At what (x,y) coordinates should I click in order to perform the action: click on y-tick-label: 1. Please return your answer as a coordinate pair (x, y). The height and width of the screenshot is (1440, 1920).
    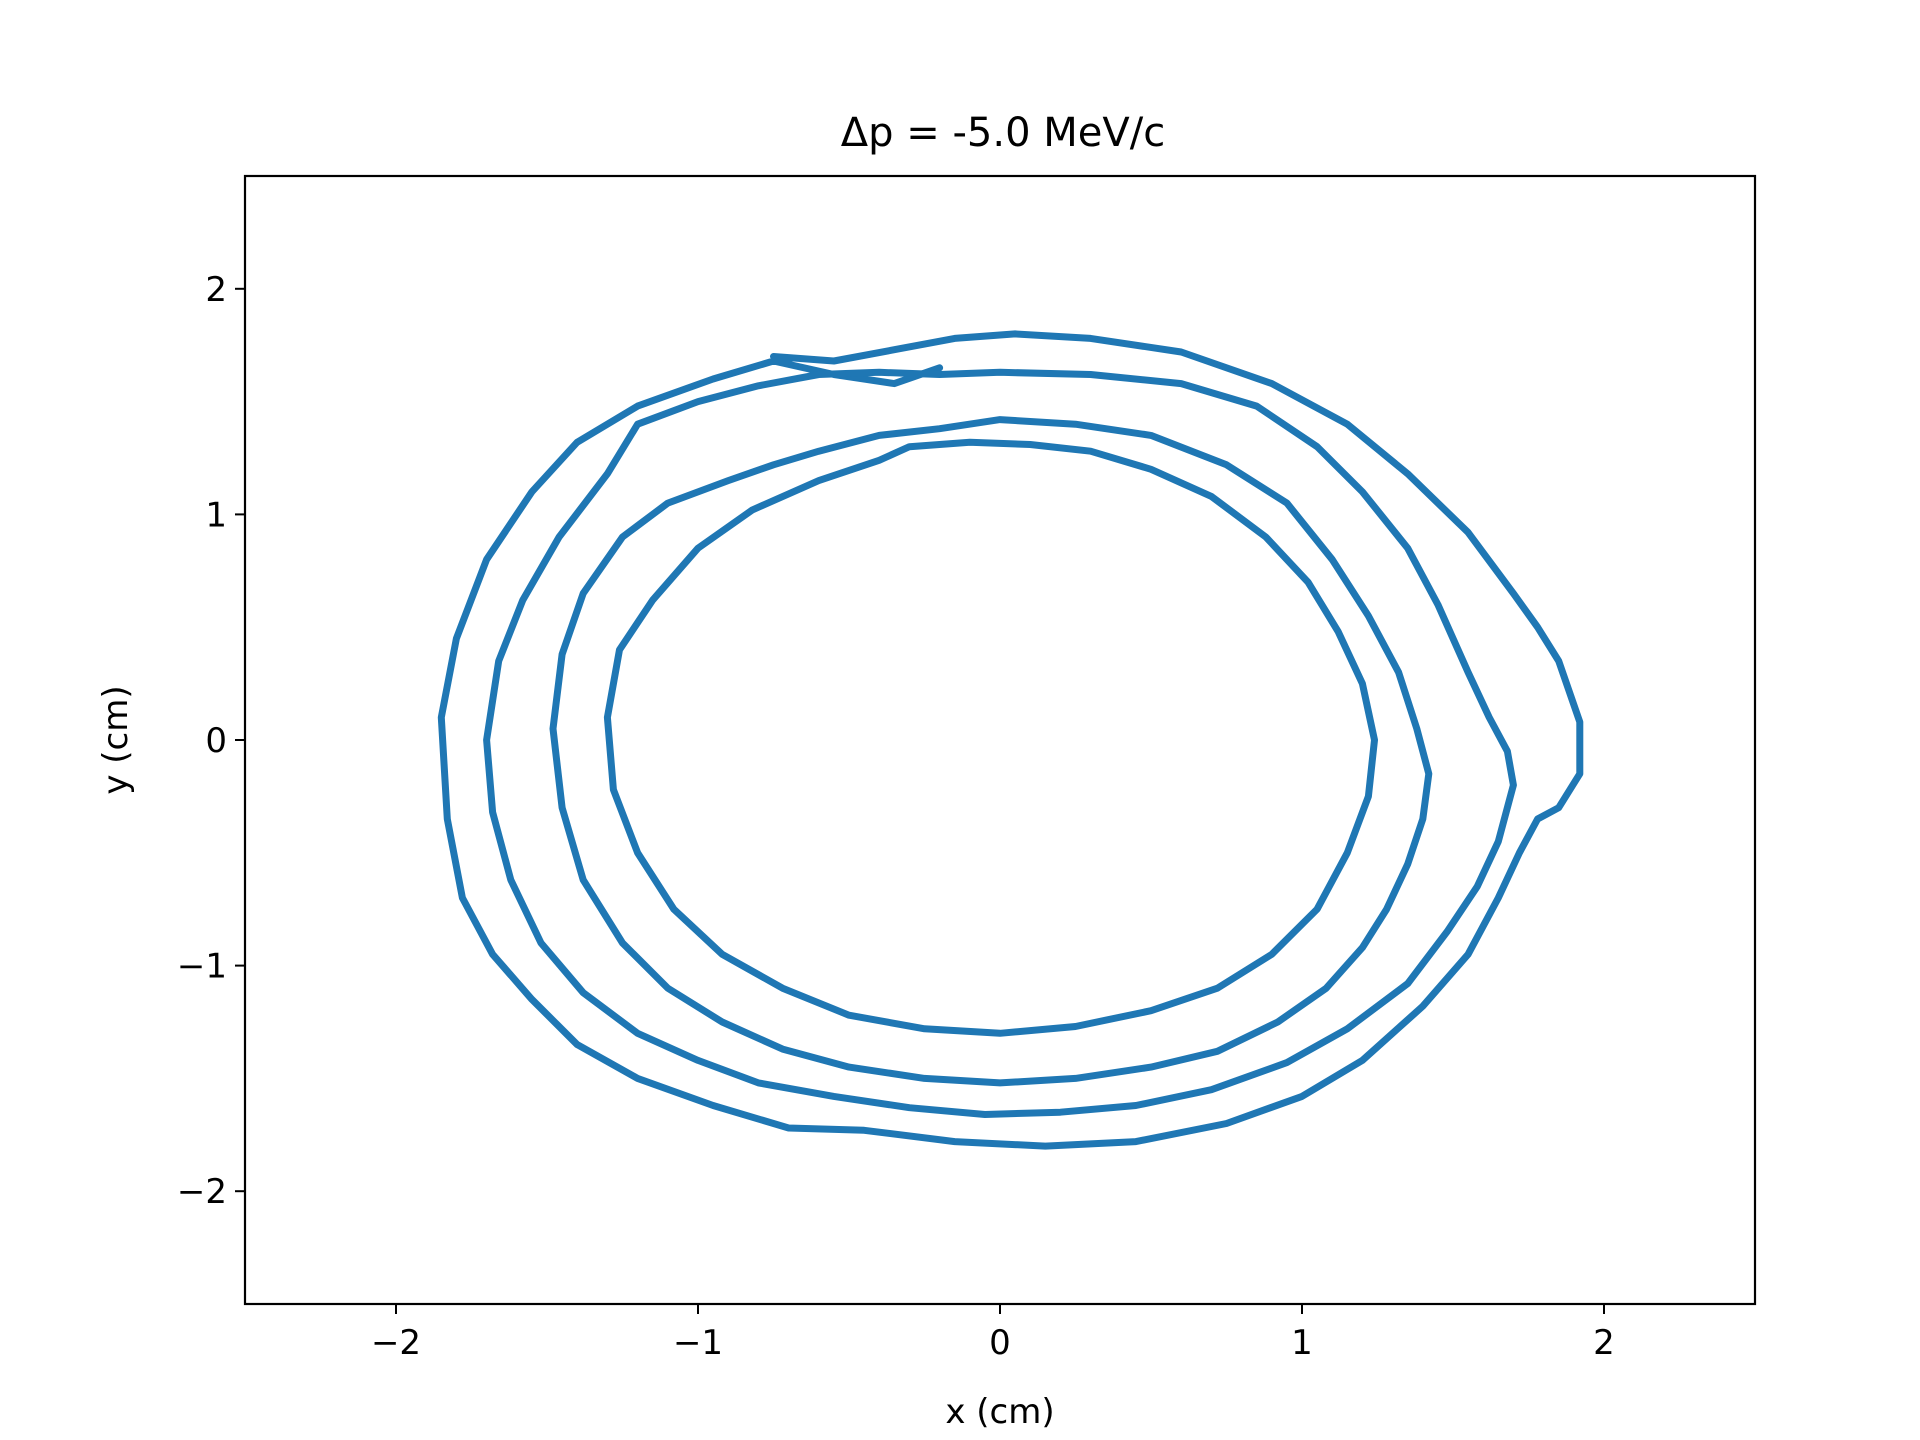
    Looking at the image, I should click on (216, 515).